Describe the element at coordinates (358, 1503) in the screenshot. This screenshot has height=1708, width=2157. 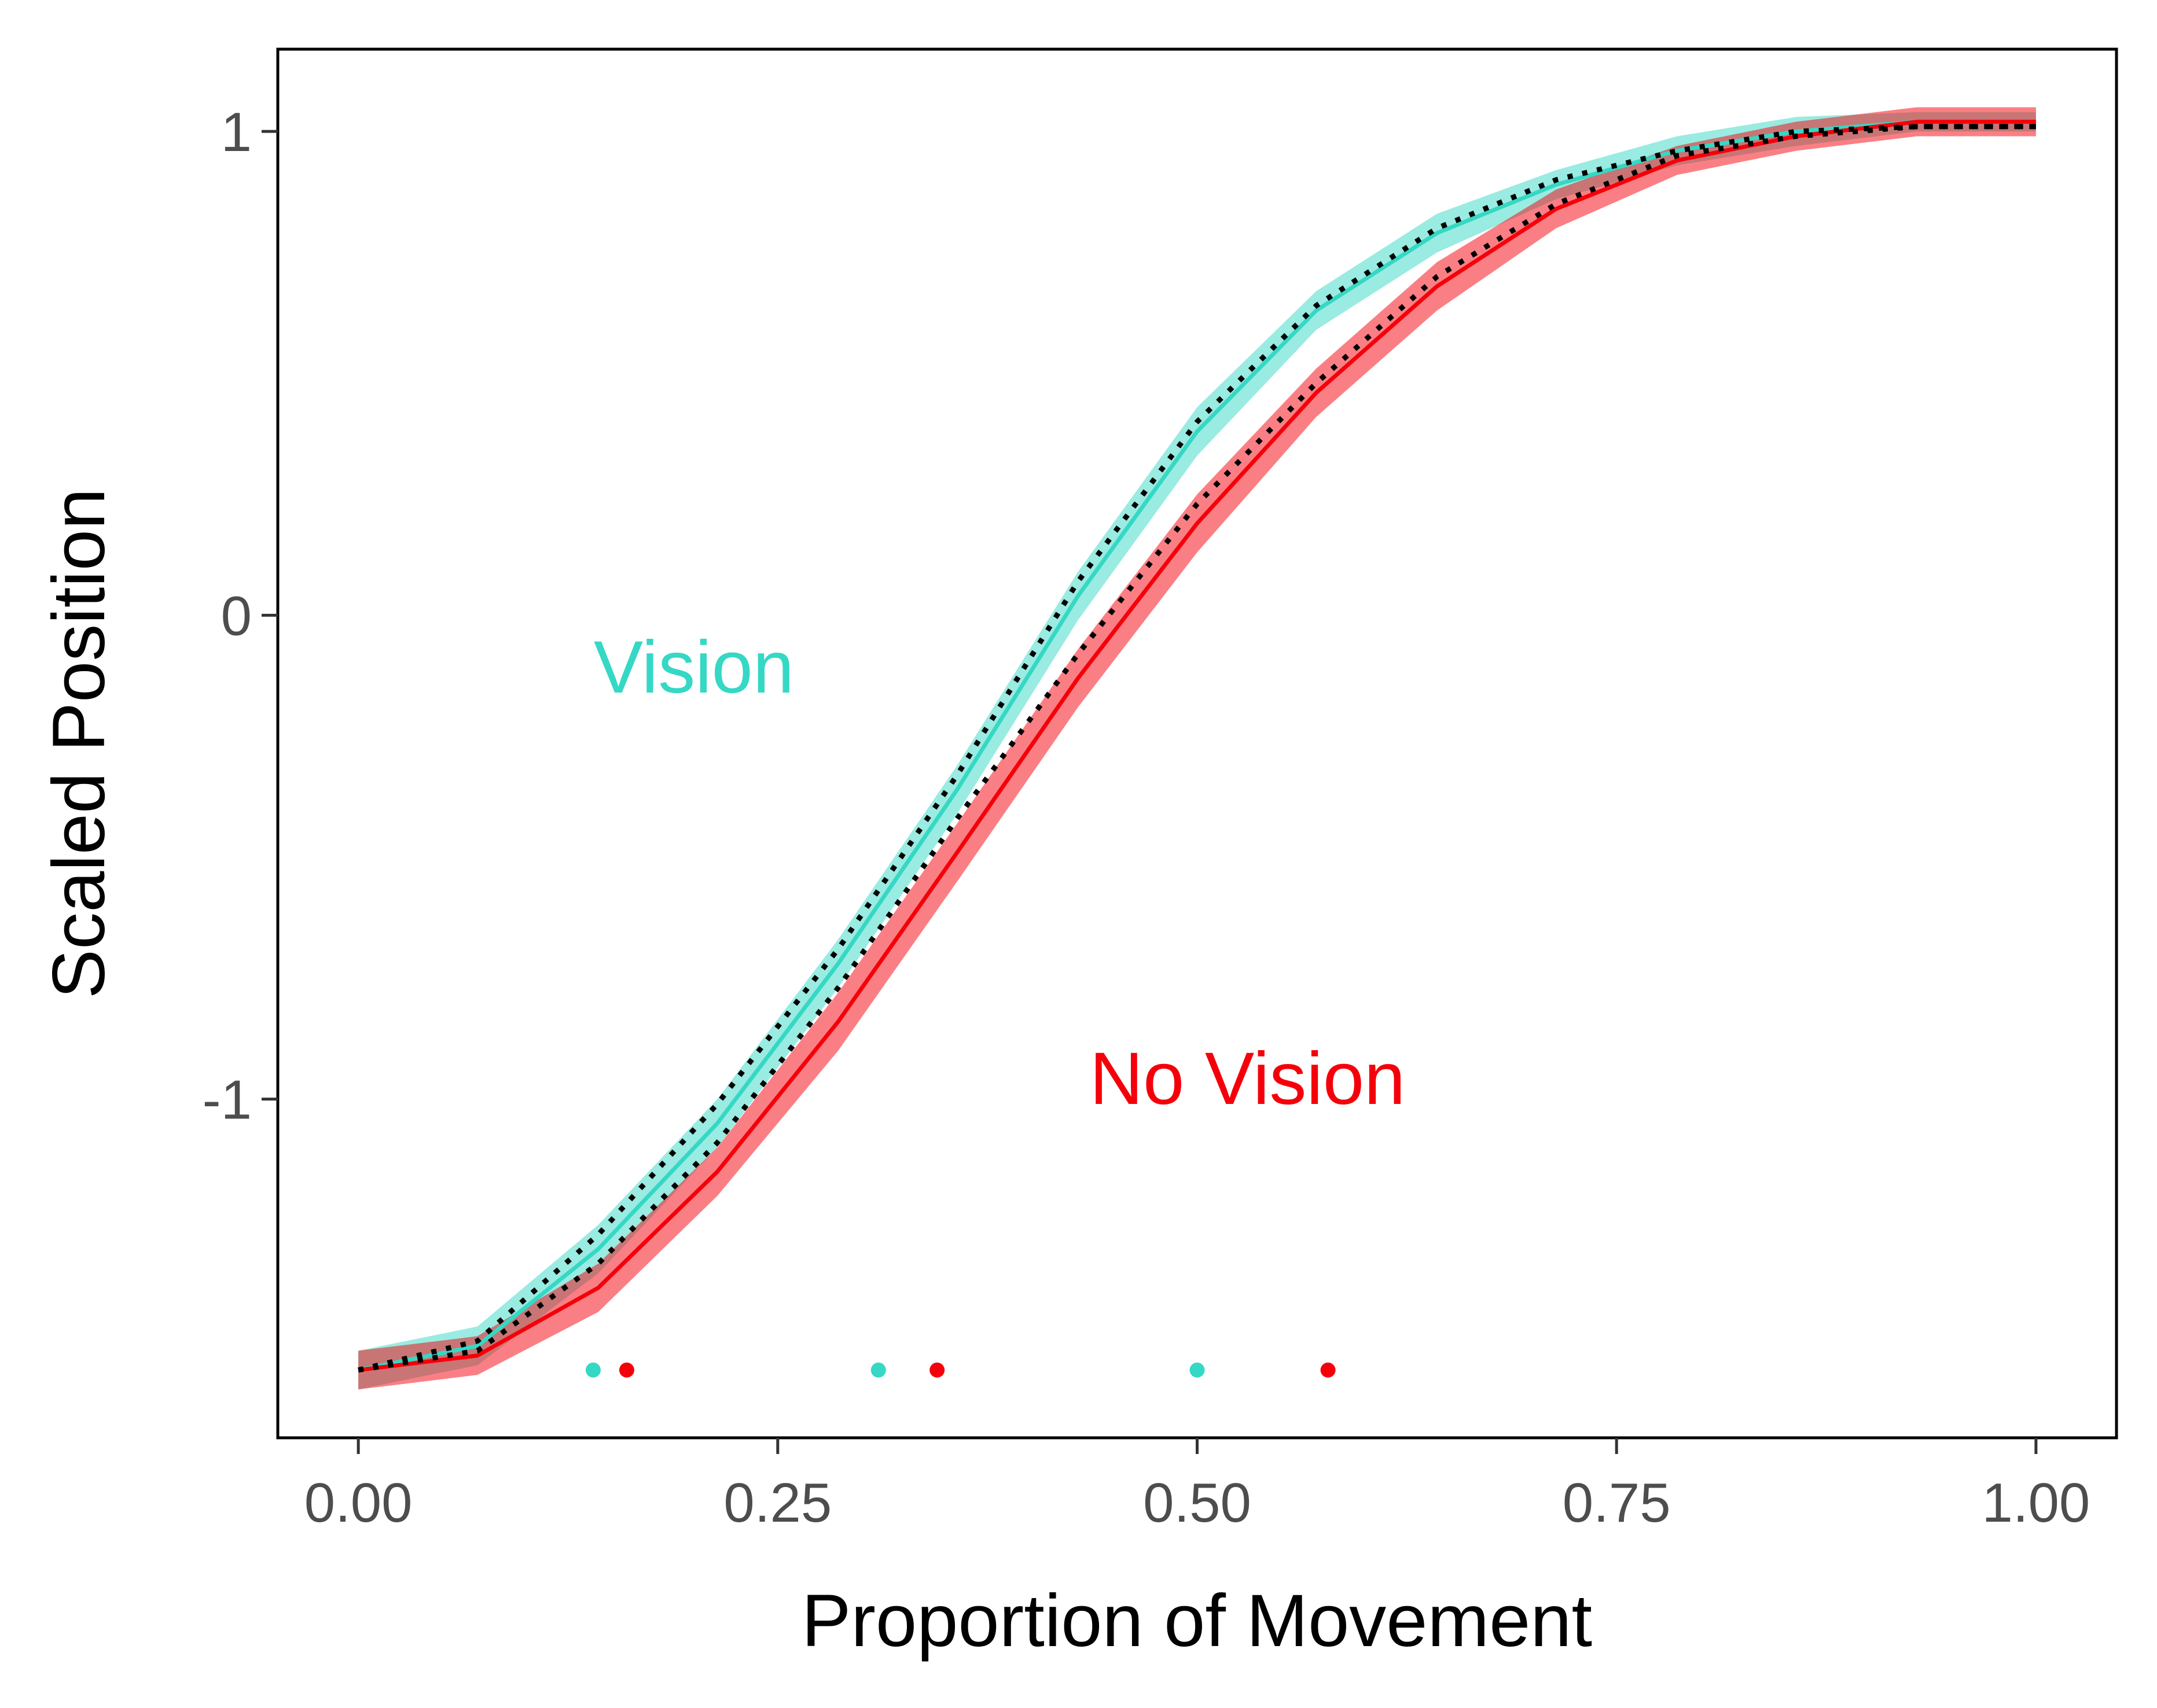
I see `x-tick-label-0: 0.00` at that location.